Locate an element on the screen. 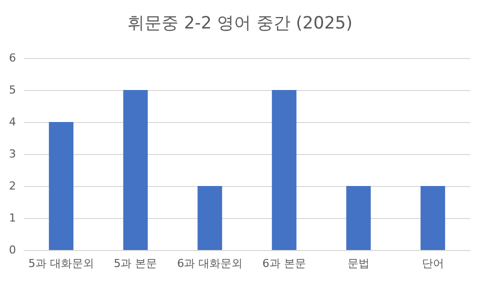 The image size is (480, 288). x-tick-label: 5과 본문 is located at coordinates (136, 263).